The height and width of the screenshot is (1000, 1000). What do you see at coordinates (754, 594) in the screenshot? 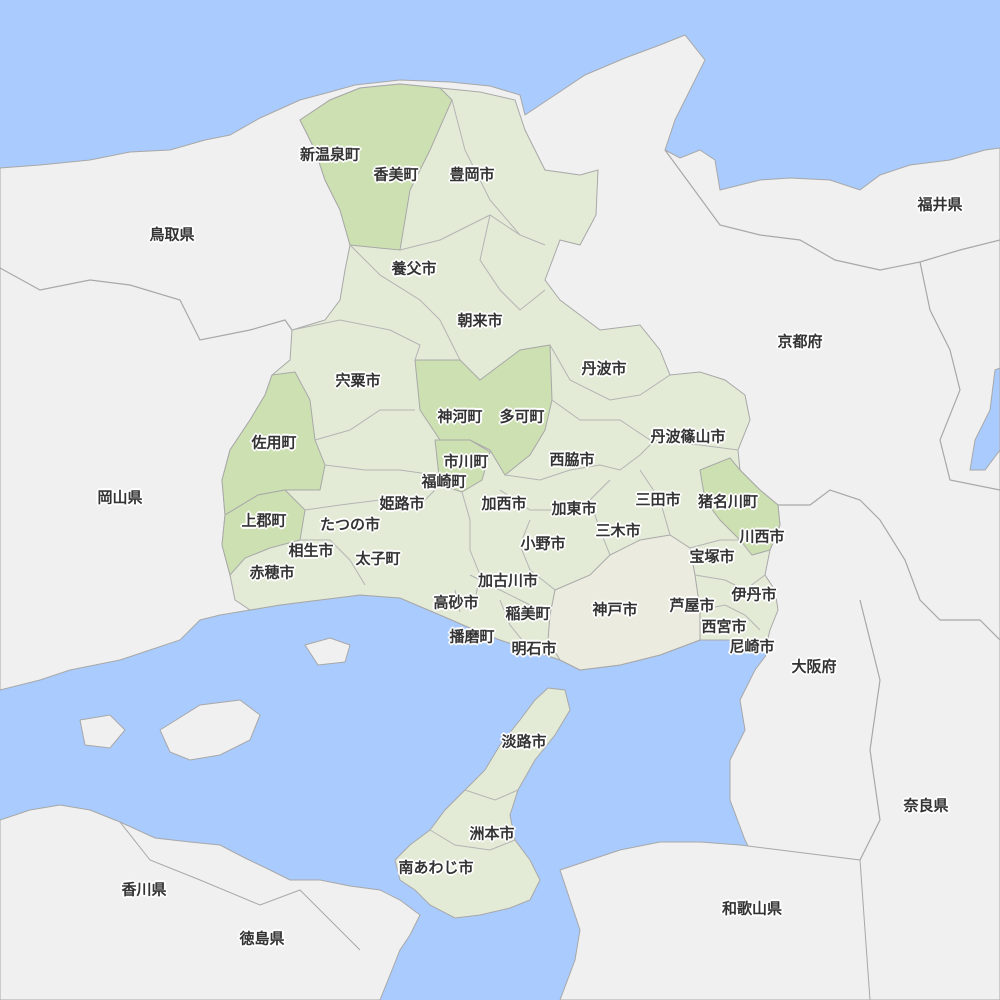
I see `label-itami: 伊丹市` at bounding box center [754, 594].